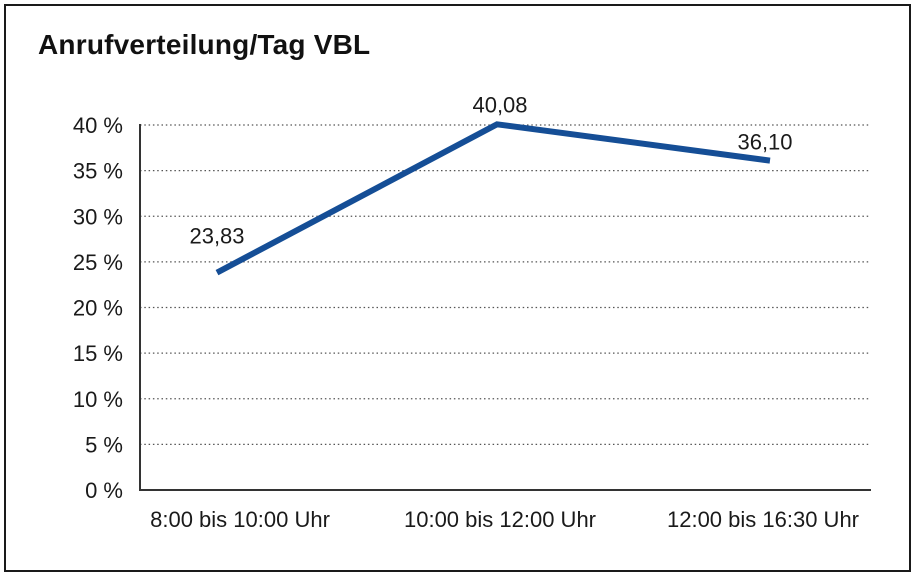 This screenshot has height=576, width=915. I want to click on x-axis-tick-label: 8:00 bis 10:00 Uhr, so click(240, 519).